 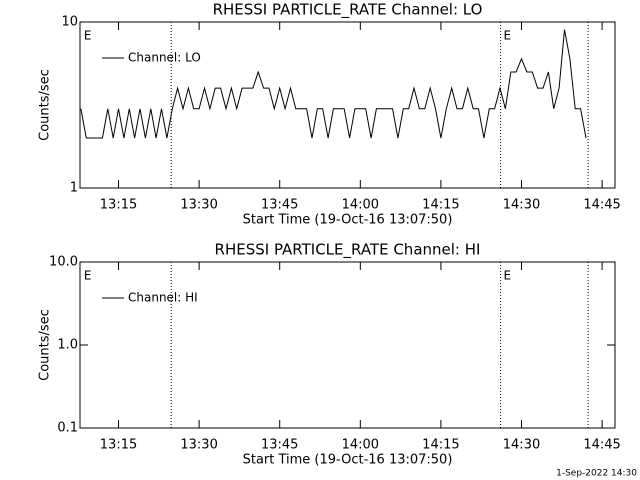 What do you see at coordinates (67, 428) in the screenshot?
I see `y-tick-label: 0.1` at bounding box center [67, 428].